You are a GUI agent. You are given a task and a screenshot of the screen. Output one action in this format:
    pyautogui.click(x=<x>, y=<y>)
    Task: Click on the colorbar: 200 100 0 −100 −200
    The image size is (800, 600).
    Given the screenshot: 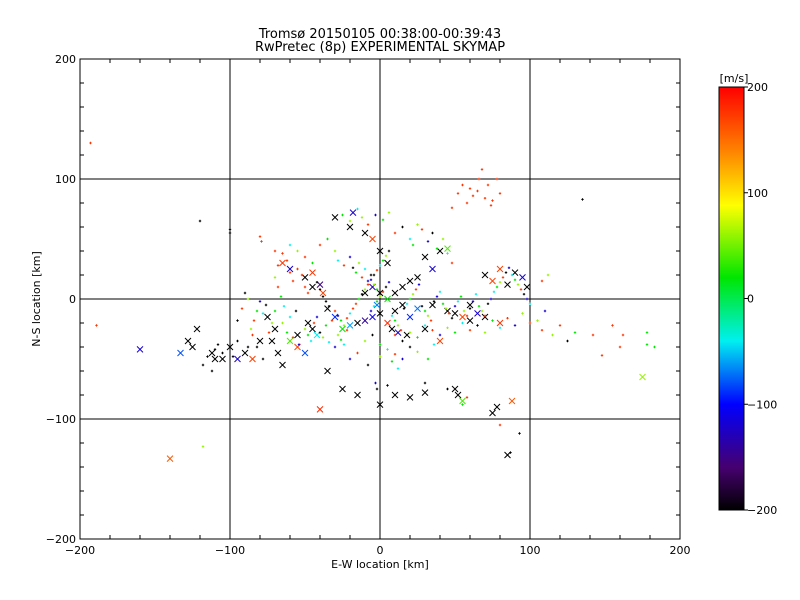 What is the action you would take?
    pyautogui.click(x=747, y=299)
    